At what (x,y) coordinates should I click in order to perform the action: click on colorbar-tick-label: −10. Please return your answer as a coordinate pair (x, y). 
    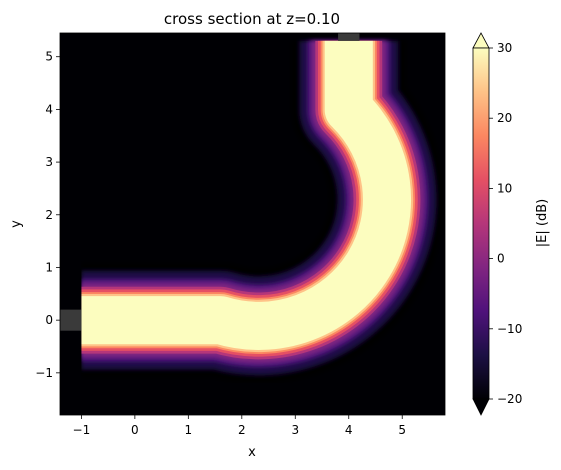
    Looking at the image, I should click on (509, 329).